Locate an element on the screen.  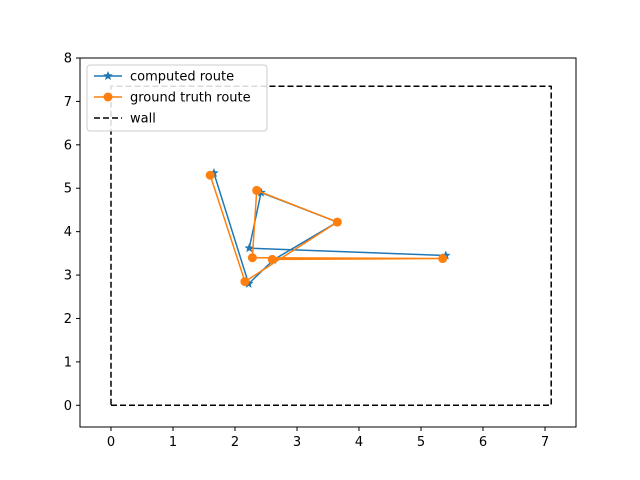
legend-item: computed route is located at coordinates (164, 77).